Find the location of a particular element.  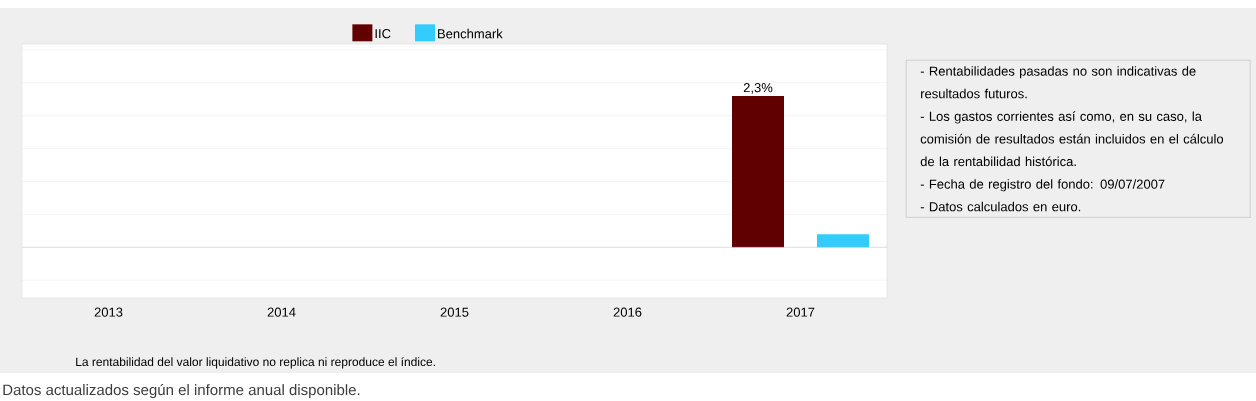

text: - Los gastos corrientes así como, en su caso, la comisión de resultados están incluidos en el cálculo de la rentabilidad histórica. is located at coordinates (1072, 139).